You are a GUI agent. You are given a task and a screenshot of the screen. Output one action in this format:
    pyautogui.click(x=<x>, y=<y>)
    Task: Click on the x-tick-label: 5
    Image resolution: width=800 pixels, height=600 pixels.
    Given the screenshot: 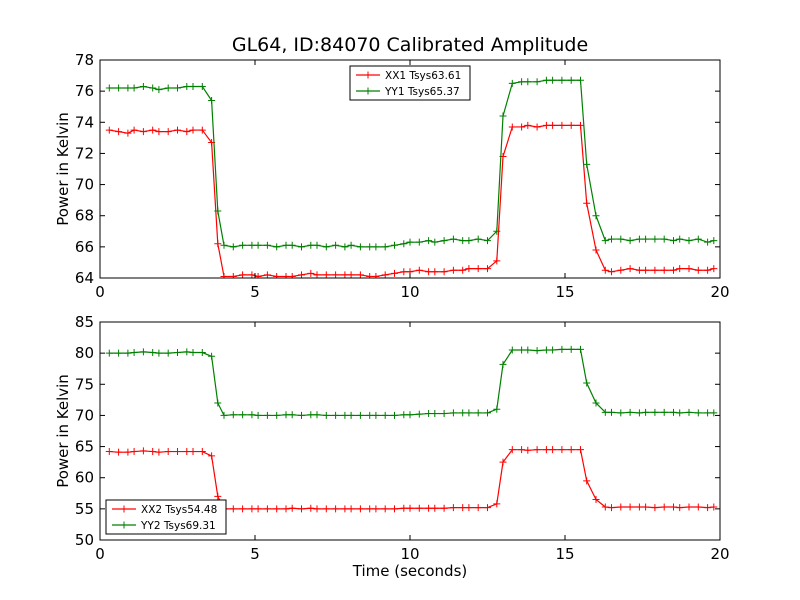 What is the action you would take?
    pyautogui.click(x=255, y=292)
    